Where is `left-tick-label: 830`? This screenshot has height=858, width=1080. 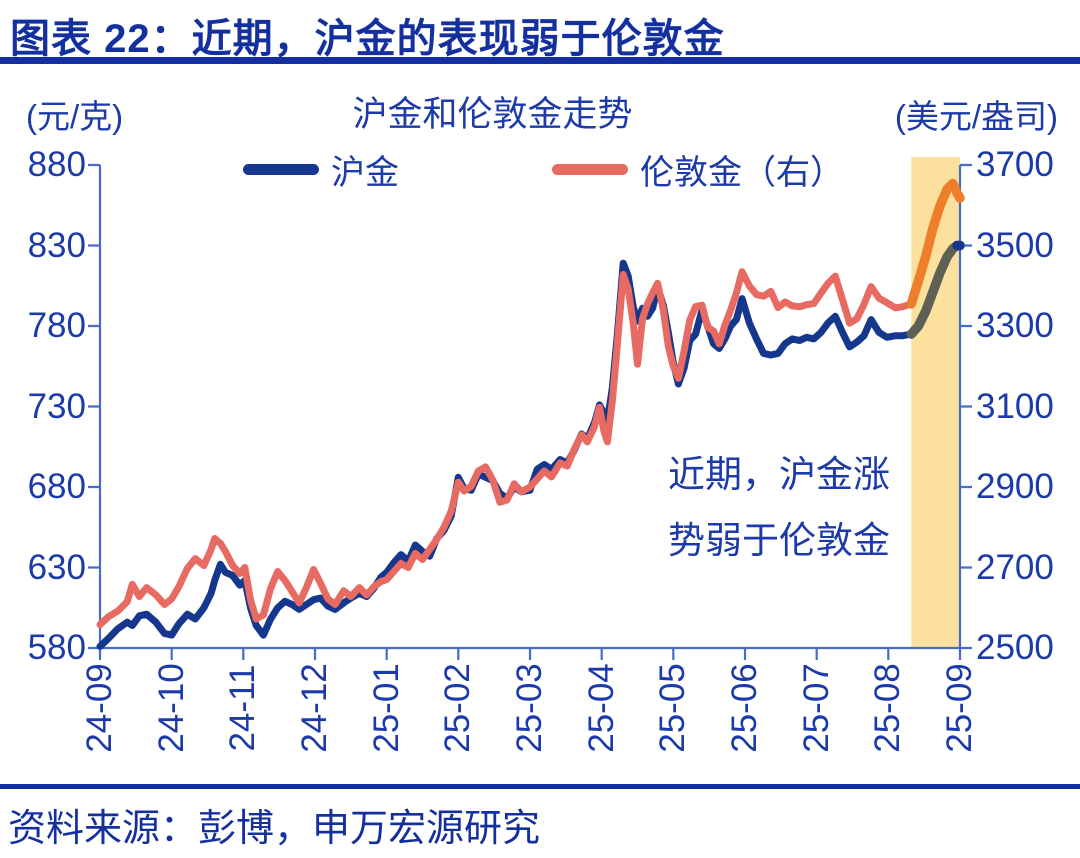
left-tick-label: 830 is located at coordinates (56, 245).